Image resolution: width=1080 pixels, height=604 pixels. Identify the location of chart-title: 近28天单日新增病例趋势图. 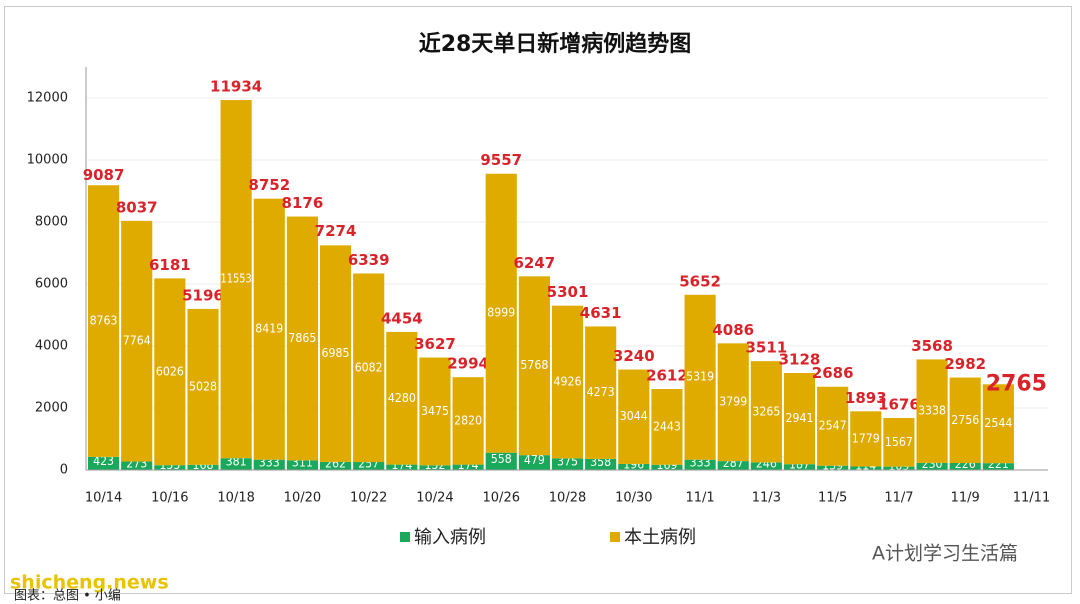
(555, 44).